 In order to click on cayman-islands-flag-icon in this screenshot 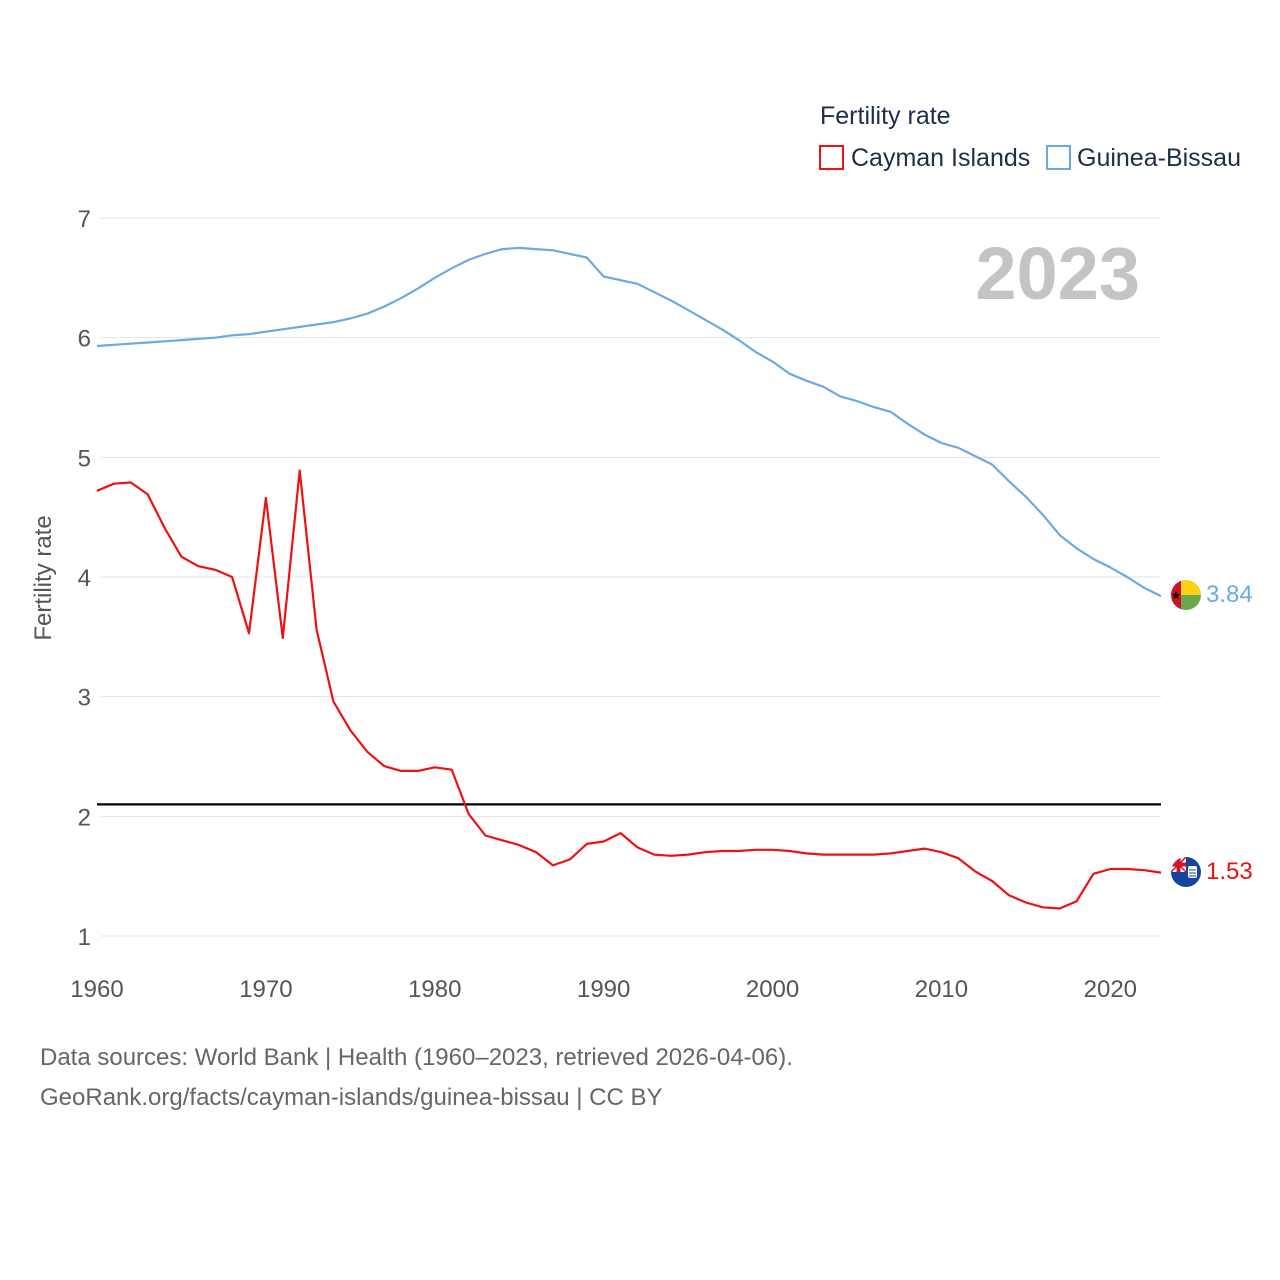, I will do `click(1186, 872)`.